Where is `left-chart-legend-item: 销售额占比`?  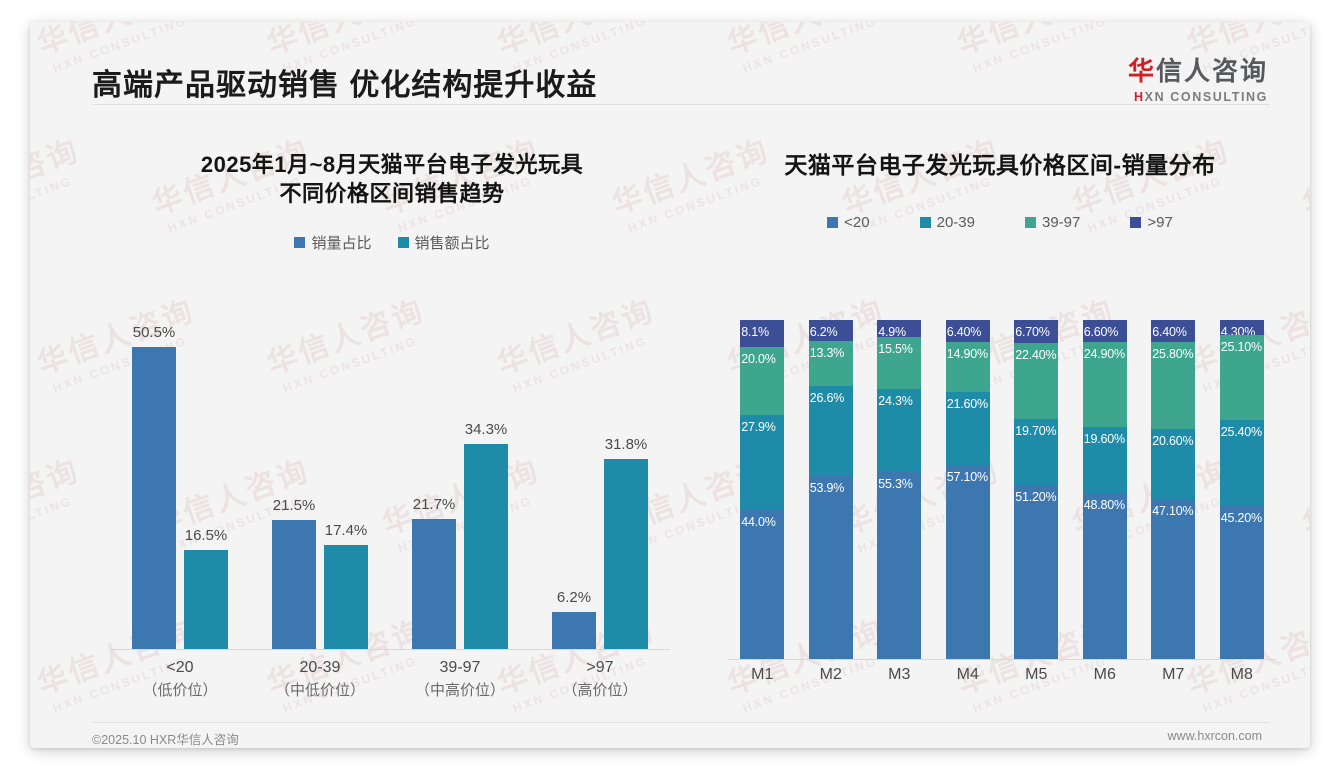
left-chart-legend-item: 销售额占比 is located at coordinates (443, 242).